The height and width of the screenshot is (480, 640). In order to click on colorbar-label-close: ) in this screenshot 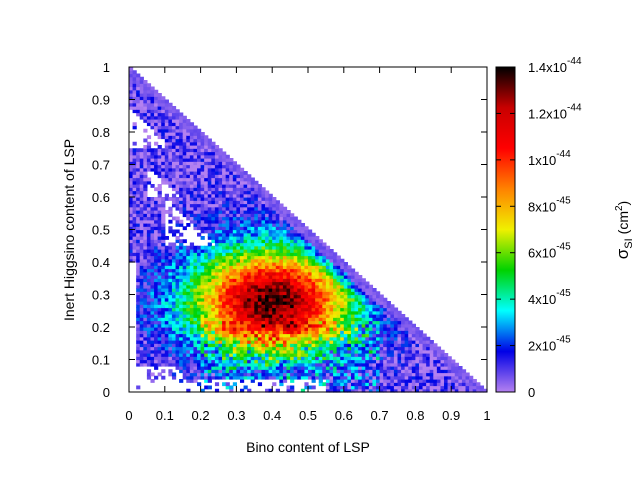, I will do `click(623, 203)`.